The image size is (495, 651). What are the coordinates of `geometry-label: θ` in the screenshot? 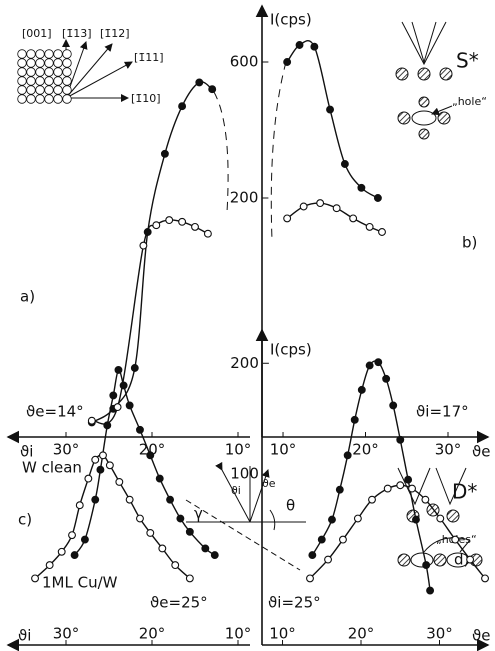 It's located at (290, 506).